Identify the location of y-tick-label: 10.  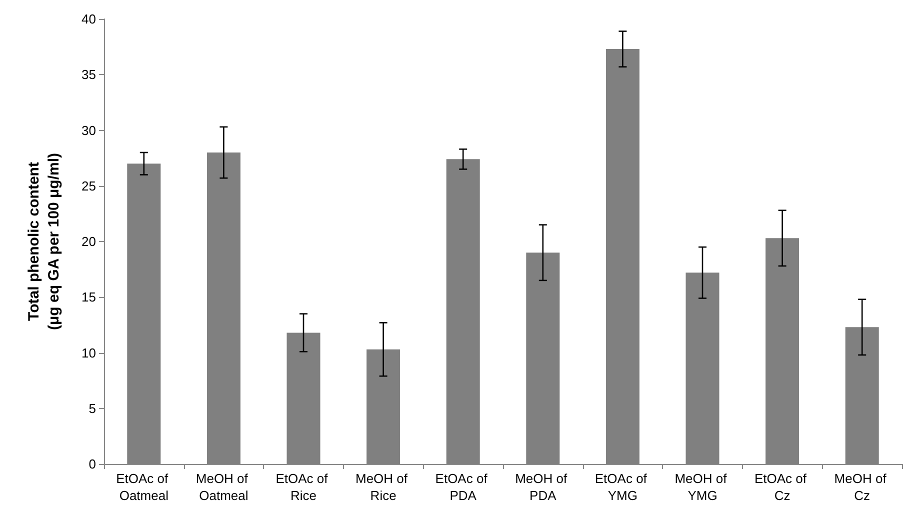
(89, 352).